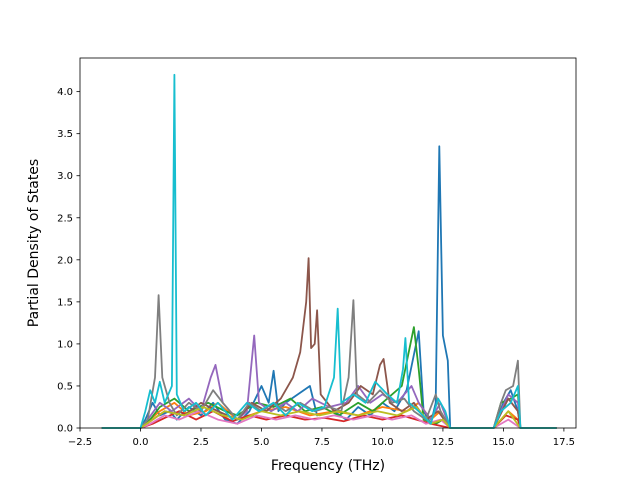  What do you see at coordinates (65, 260) in the screenshot?
I see `y-tick-label: 2.0` at bounding box center [65, 260].